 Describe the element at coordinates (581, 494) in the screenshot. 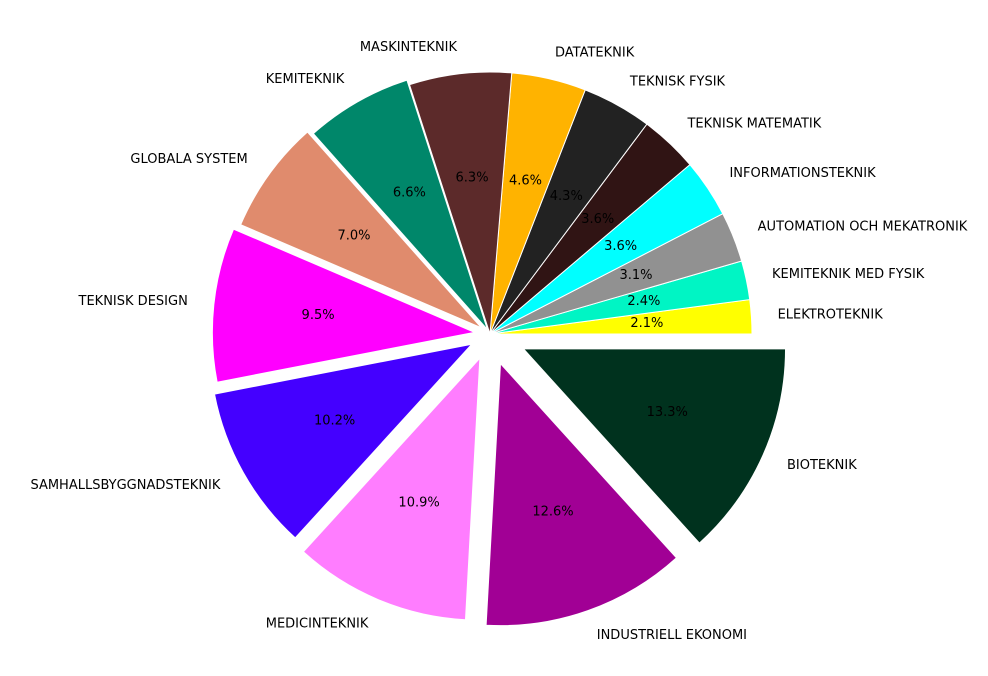

I see `pie-slice-industriell-ekonomi` at that location.